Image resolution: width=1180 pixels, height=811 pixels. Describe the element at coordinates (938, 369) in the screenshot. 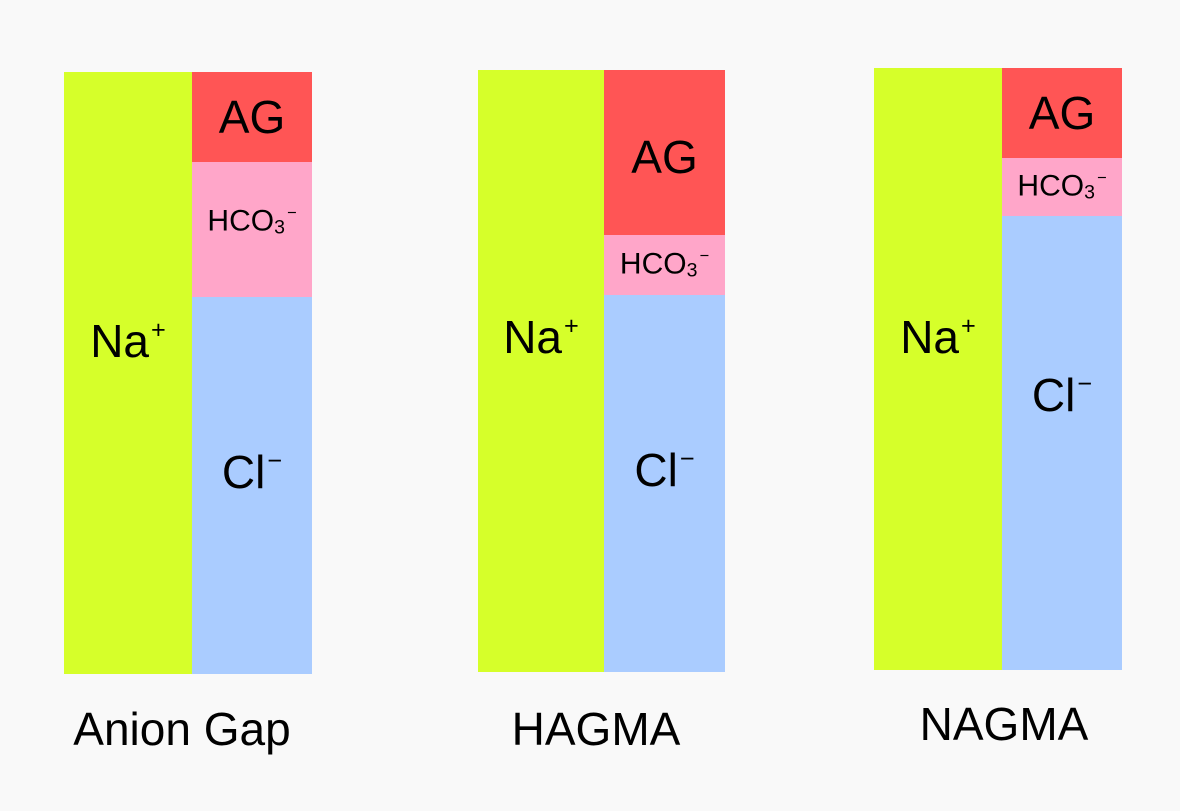

I see `panel-nagma-sodium-block: Na+` at that location.